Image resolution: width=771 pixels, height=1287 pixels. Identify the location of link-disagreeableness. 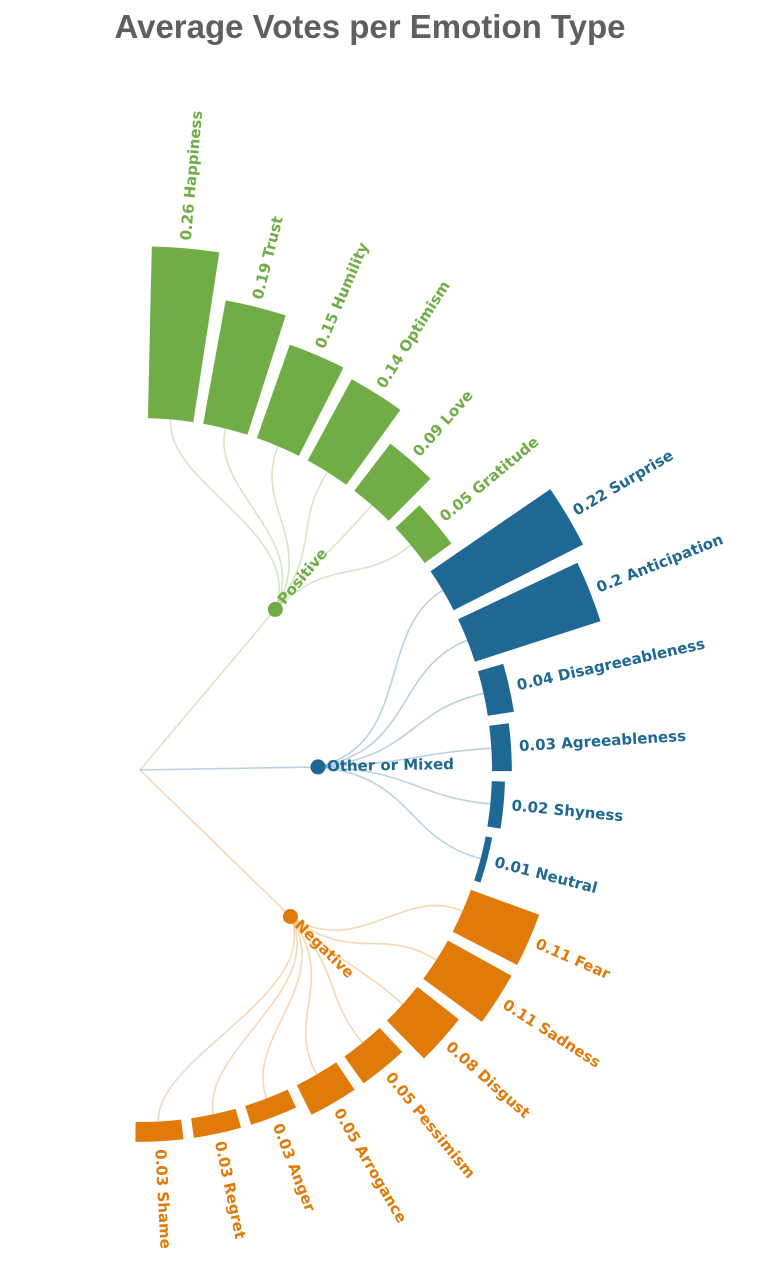
(400, 730).